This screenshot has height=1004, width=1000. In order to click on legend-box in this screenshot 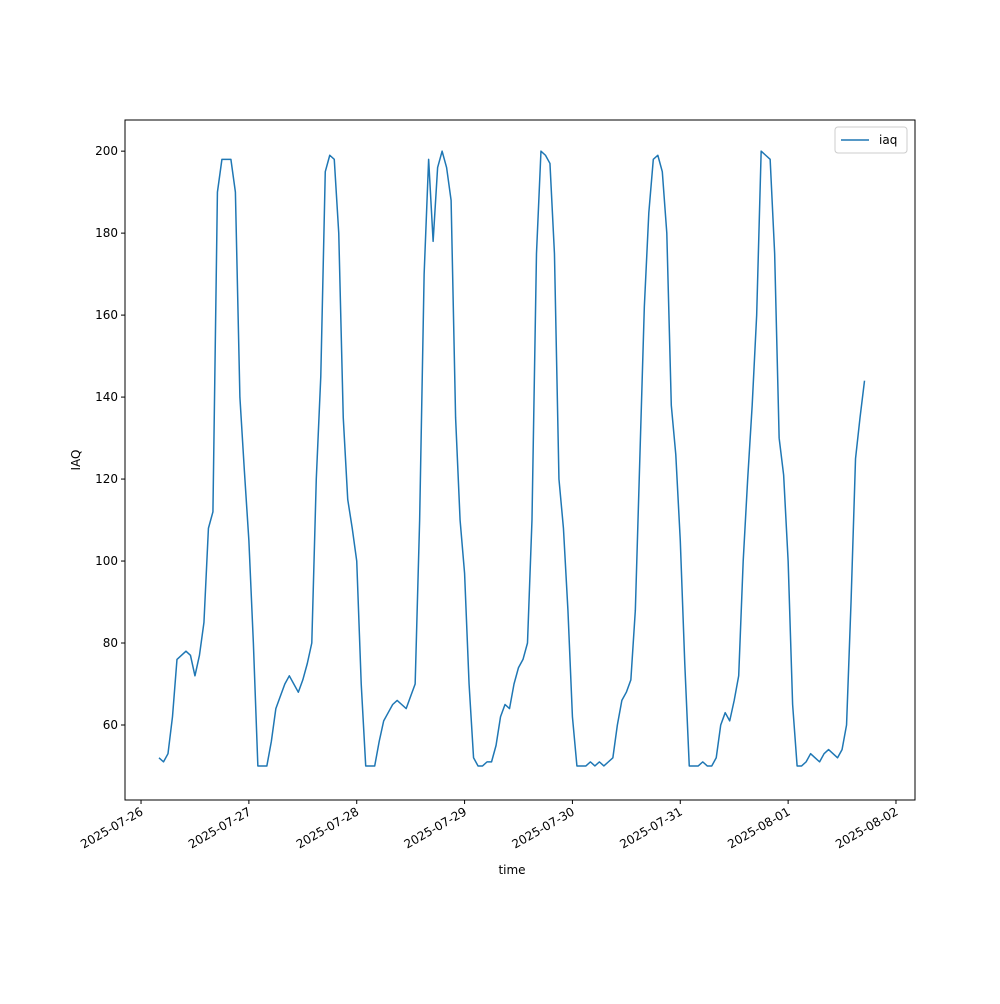, I will do `click(871, 140)`.